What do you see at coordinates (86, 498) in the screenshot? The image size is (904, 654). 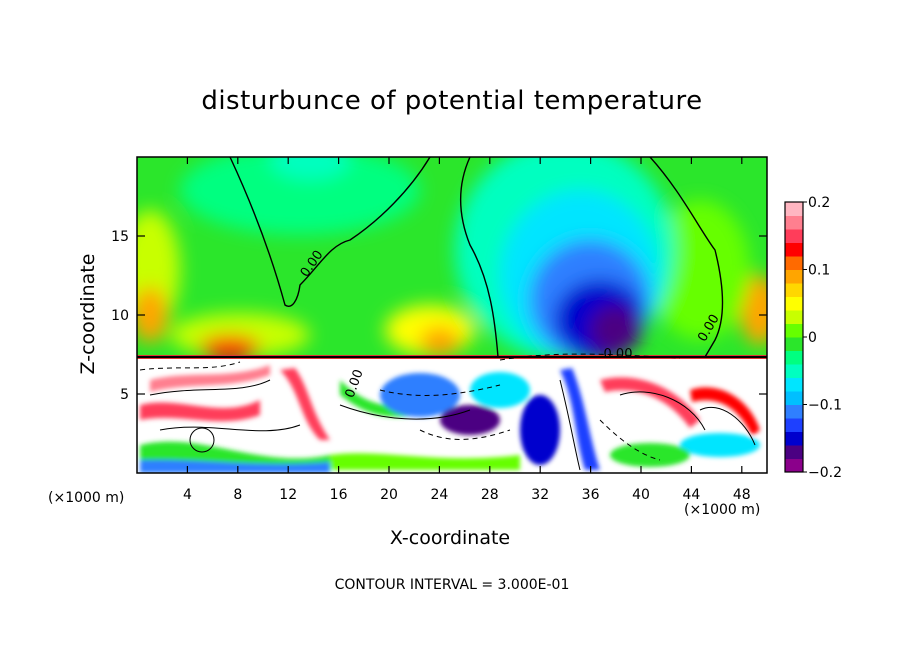 I see `x-unit-left: (×1000 m)` at bounding box center [86, 498].